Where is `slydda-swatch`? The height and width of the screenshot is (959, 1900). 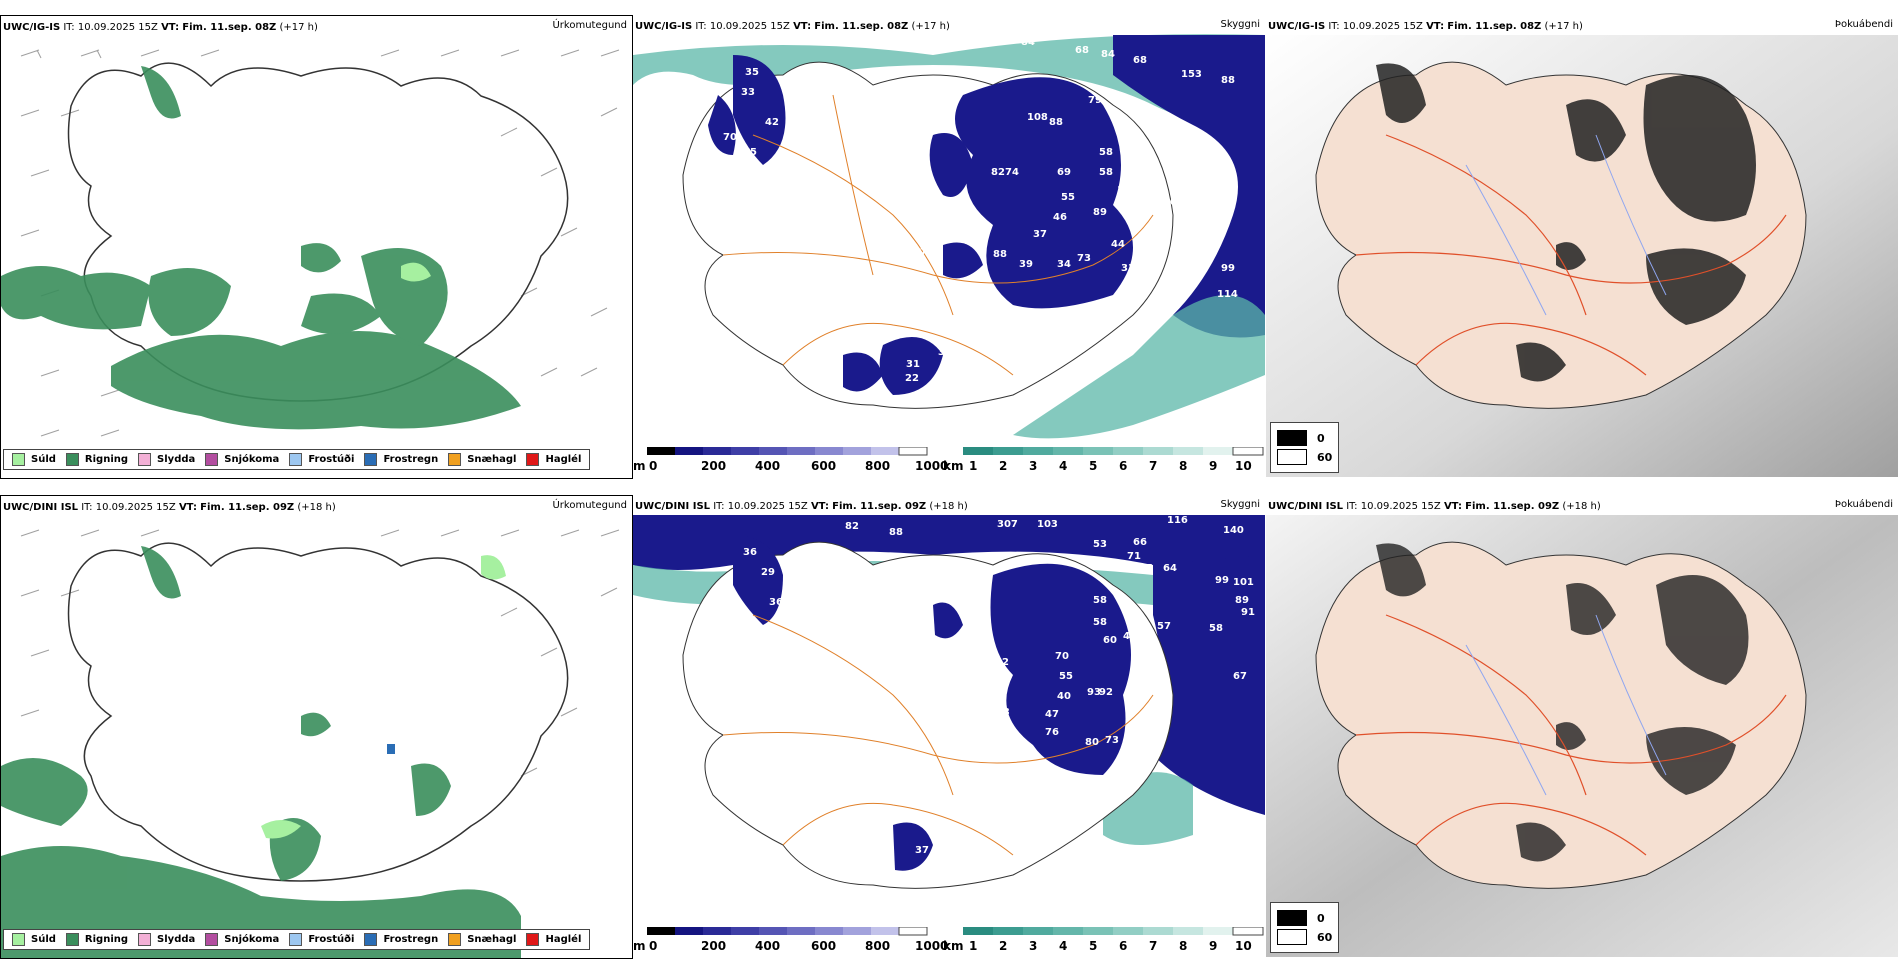 slydda-swatch is located at coordinates (145, 459).